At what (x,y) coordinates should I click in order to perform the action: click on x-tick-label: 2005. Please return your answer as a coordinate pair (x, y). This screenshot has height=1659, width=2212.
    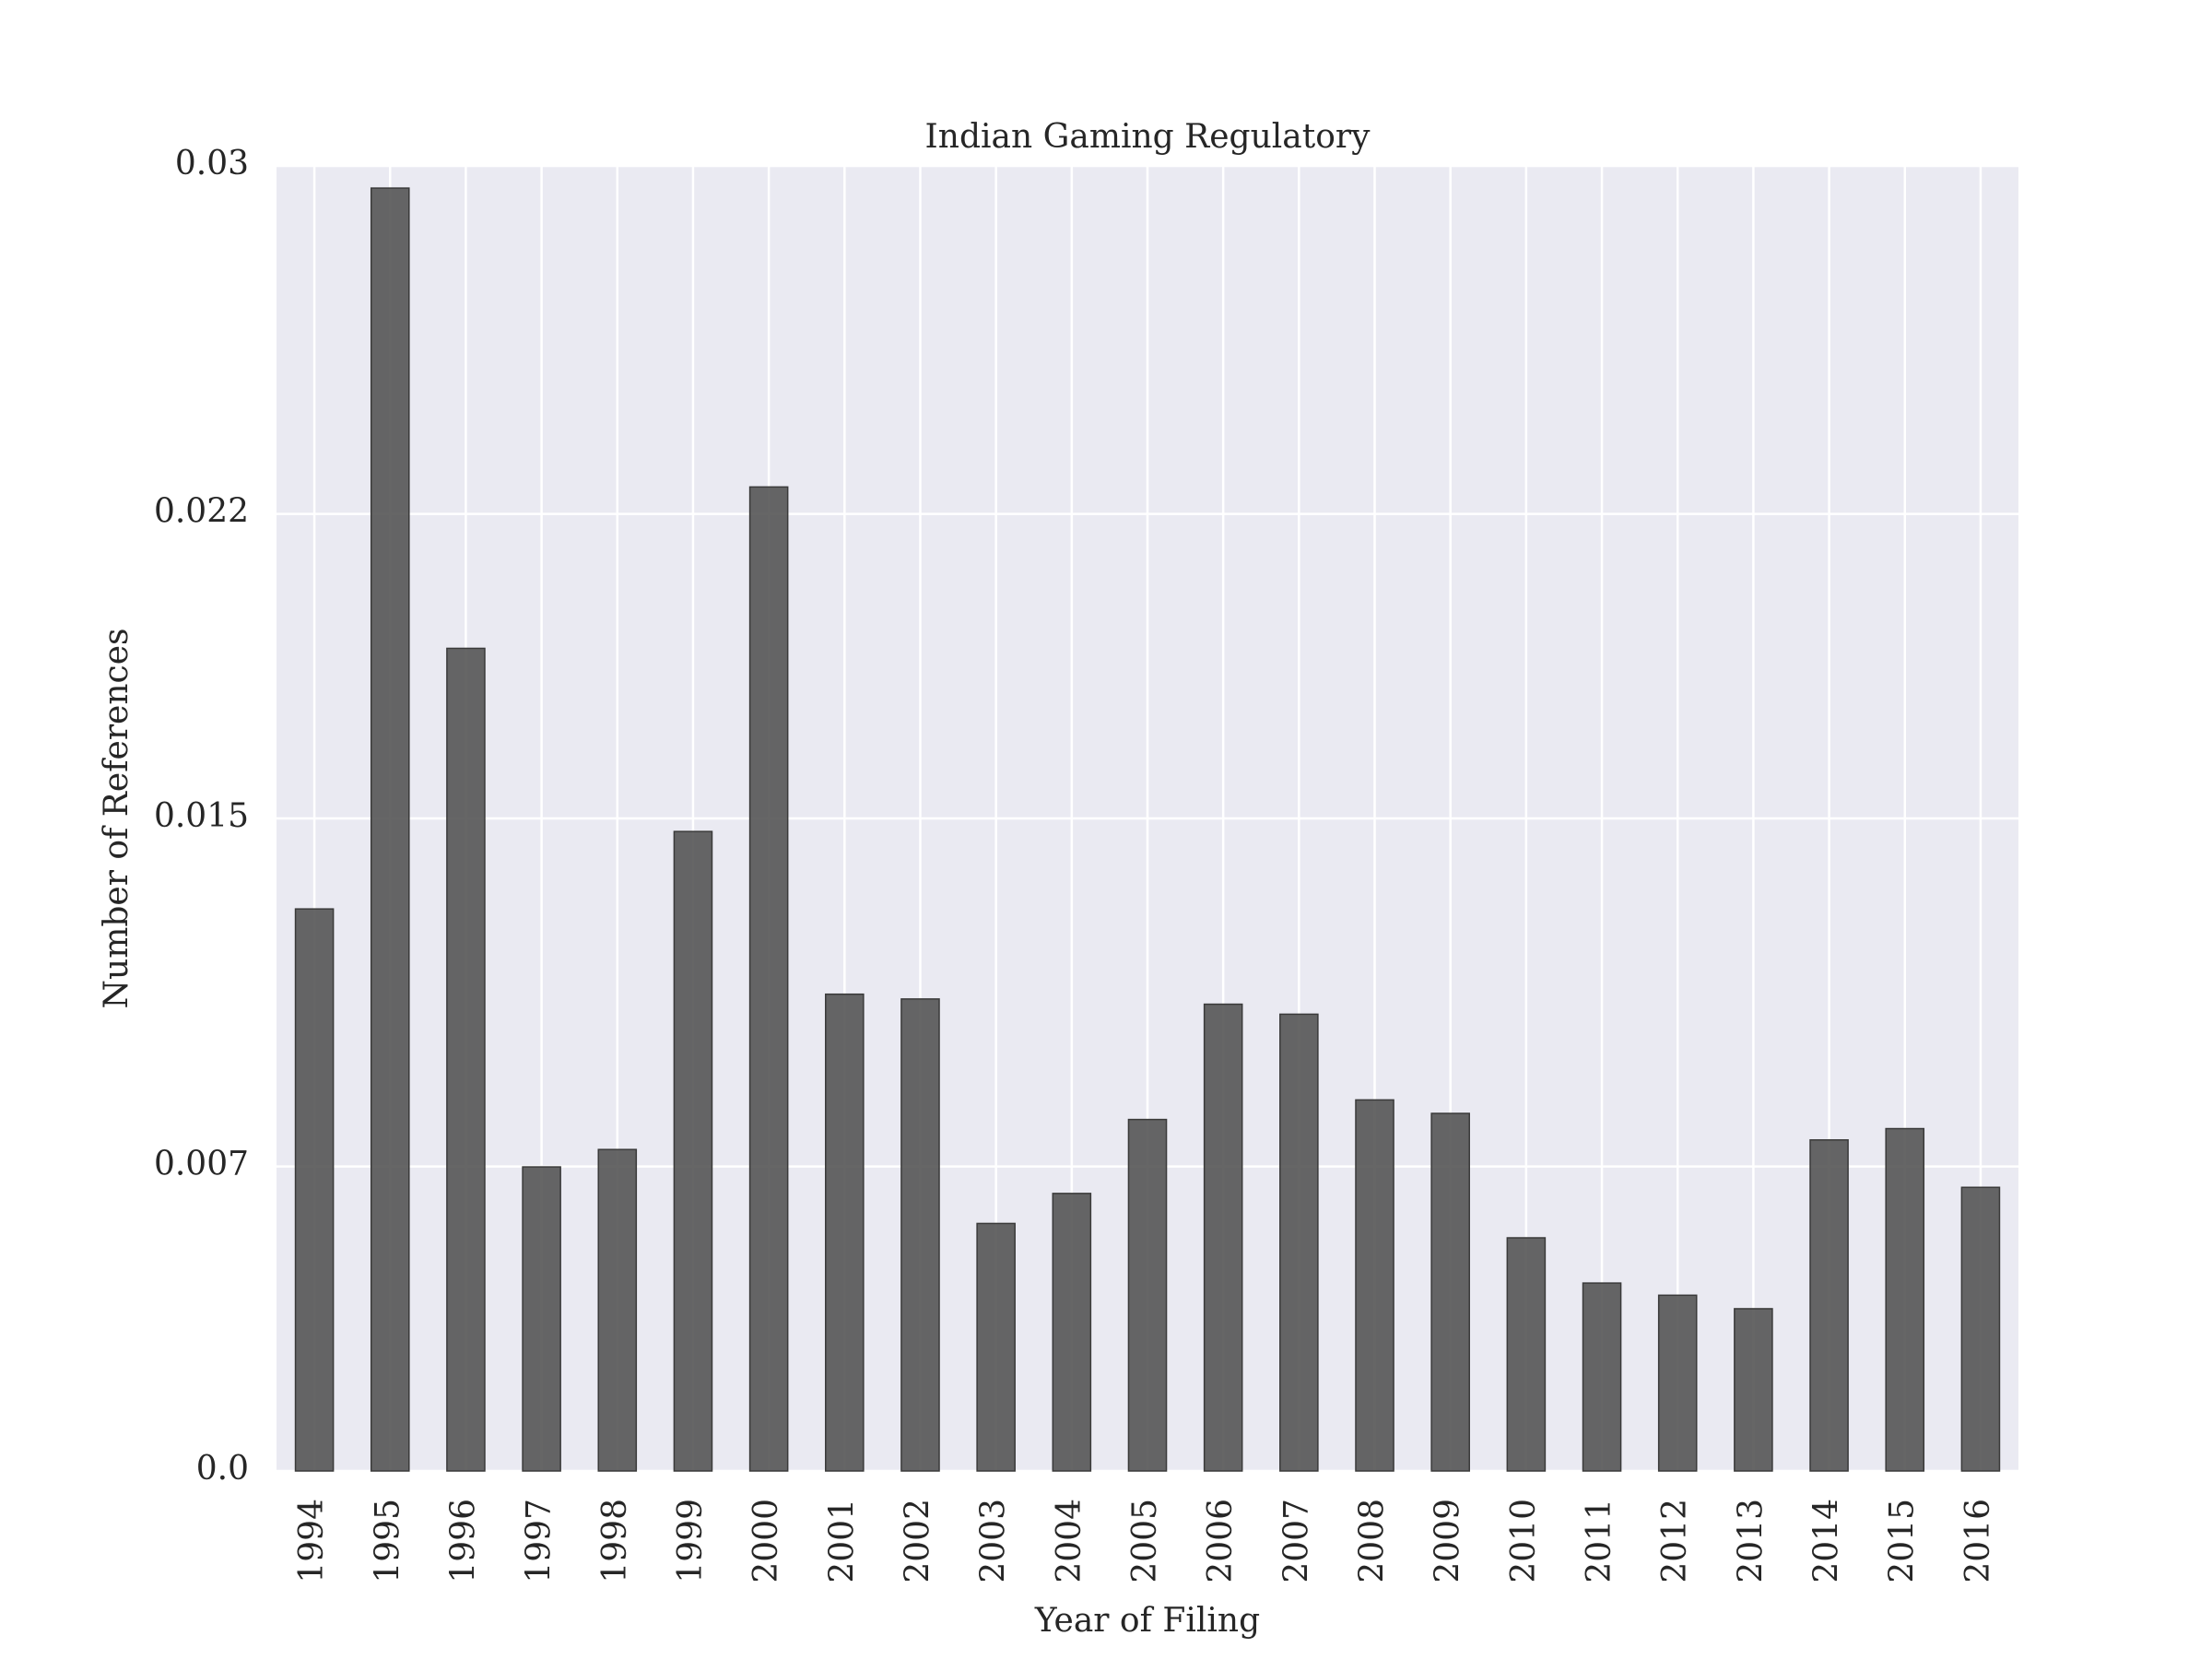
    Looking at the image, I should click on (1145, 1541).